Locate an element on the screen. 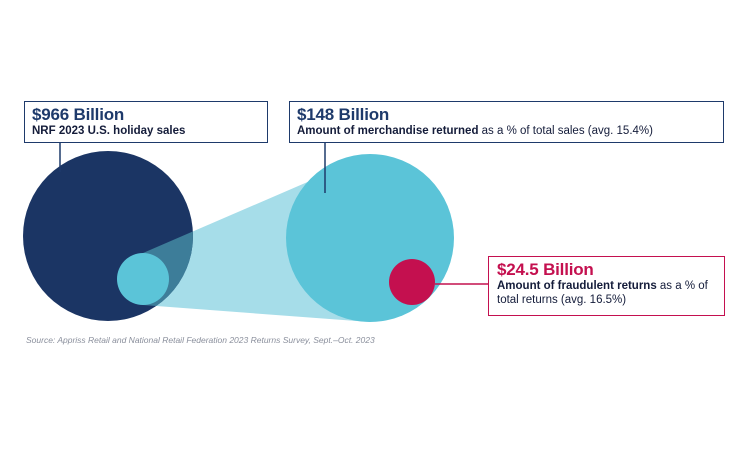 The height and width of the screenshot is (450, 750). fraud-description-rest: as a % of total returns (avg. 16.5%) is located at coordinates (602, 293).